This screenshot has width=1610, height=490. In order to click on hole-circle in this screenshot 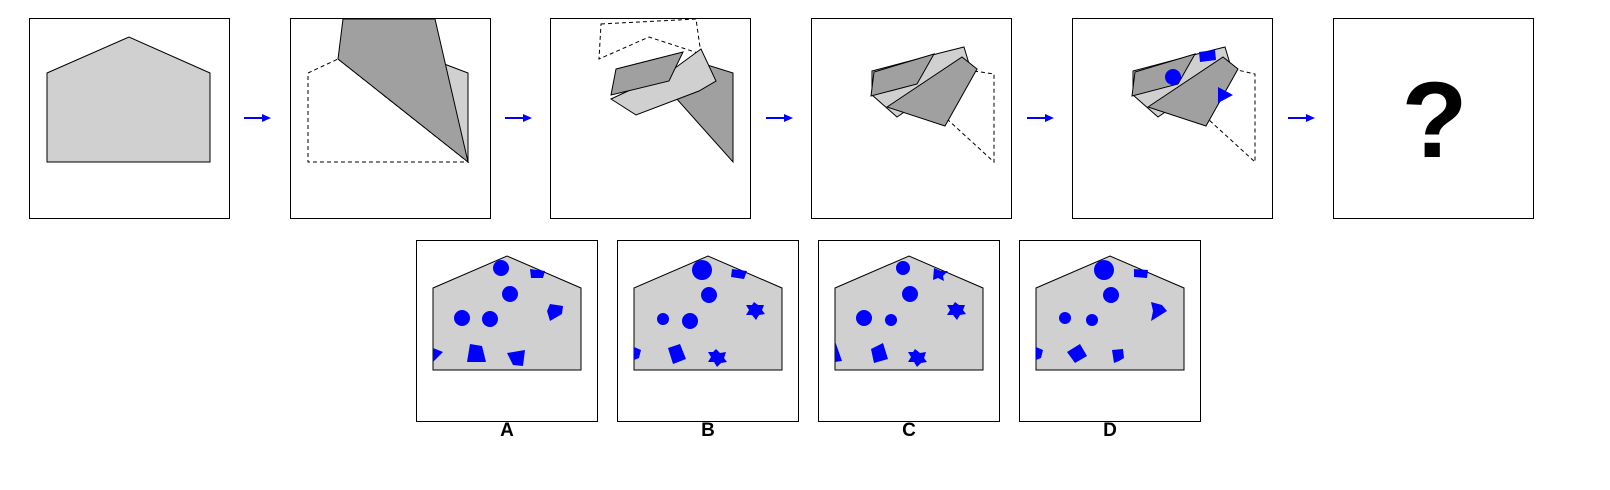, I will do `click(1173, 77)`.